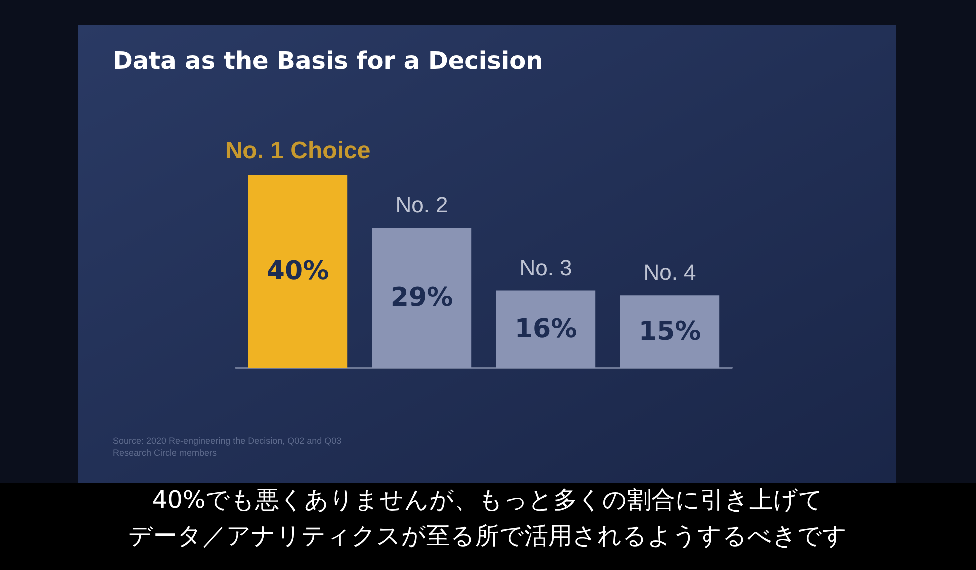 Image resolution: width=976 pixels, height=570 pixels. I want to click on x-tick-label: No. 1 Choice, so click(298, 151).